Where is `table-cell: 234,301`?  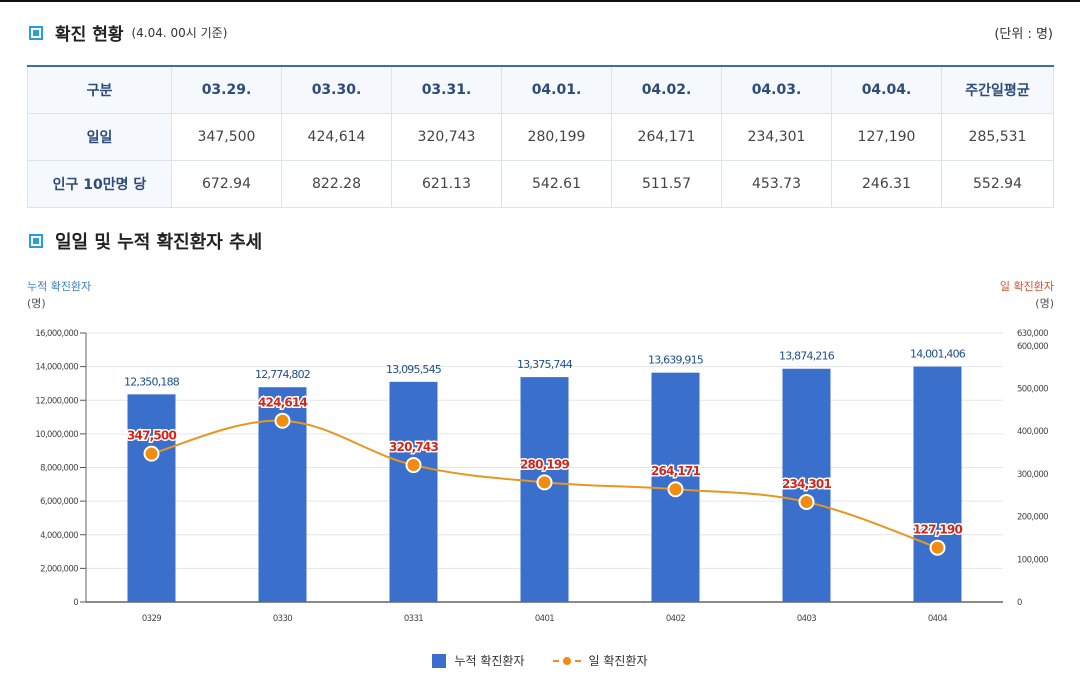 table-cell: 234,301 is located at coordinates (776, 136).